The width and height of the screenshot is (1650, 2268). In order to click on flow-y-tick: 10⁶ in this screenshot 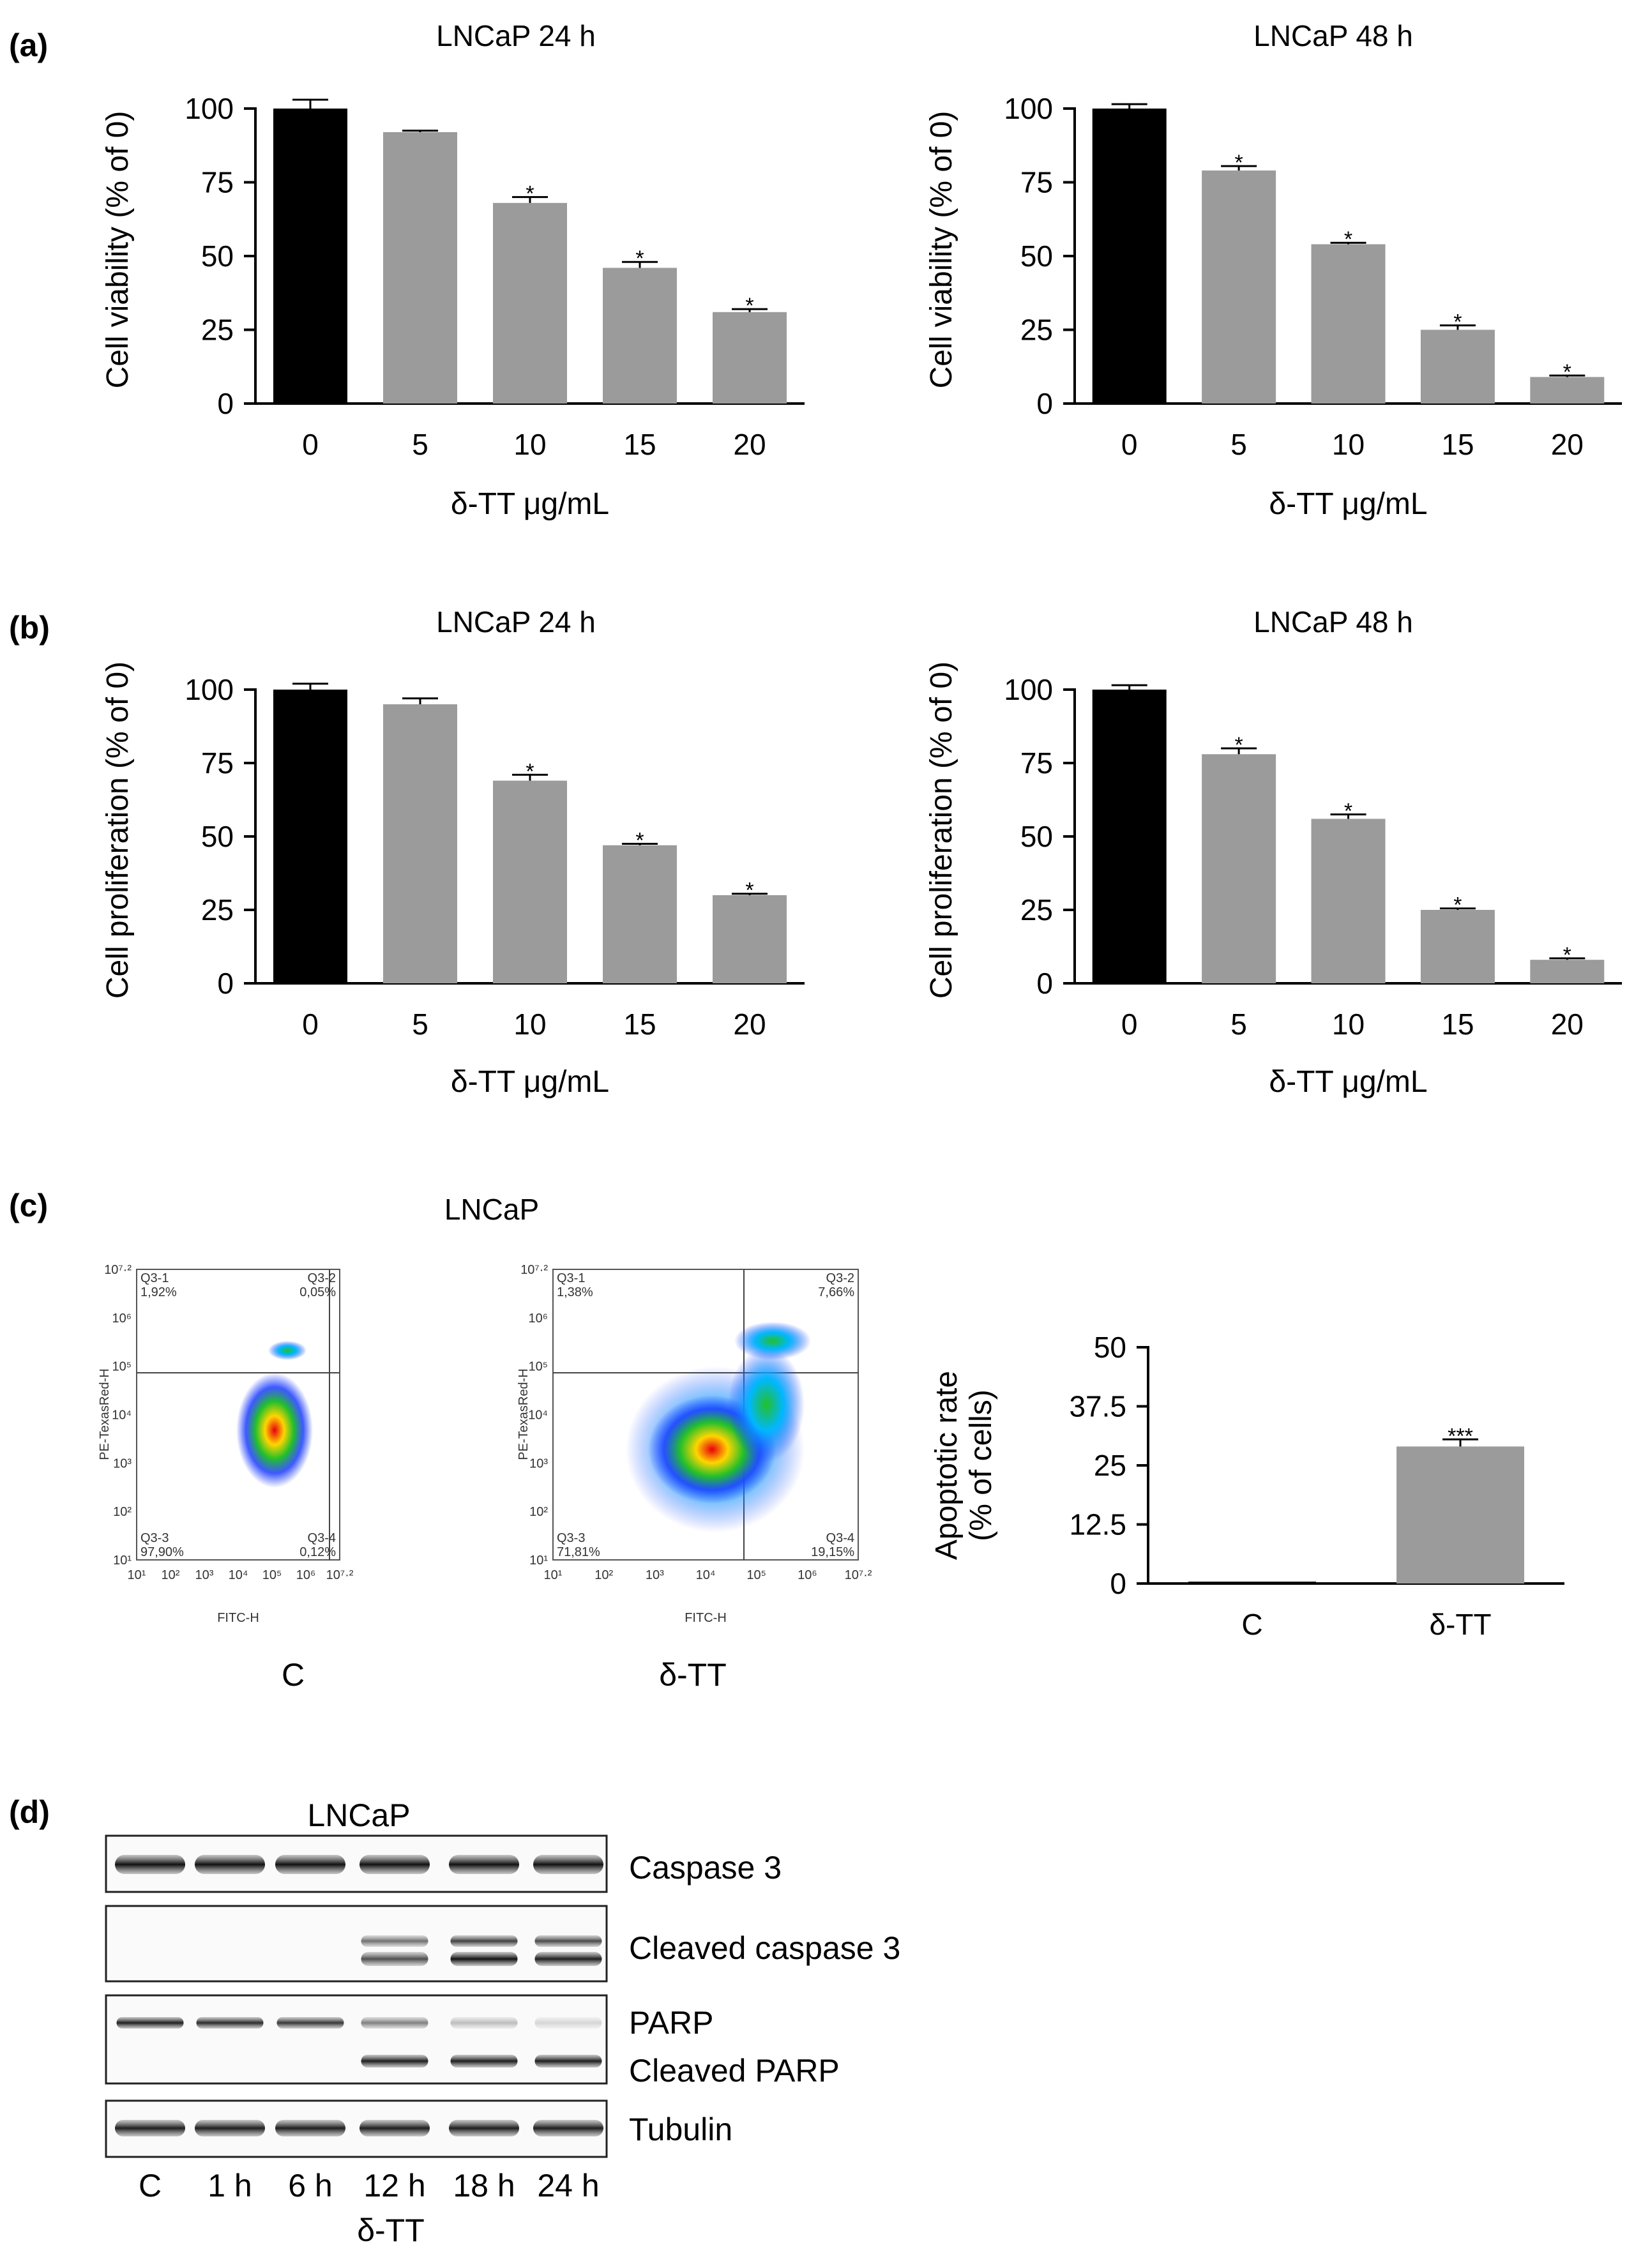, I will do `click(539, 1319)`.